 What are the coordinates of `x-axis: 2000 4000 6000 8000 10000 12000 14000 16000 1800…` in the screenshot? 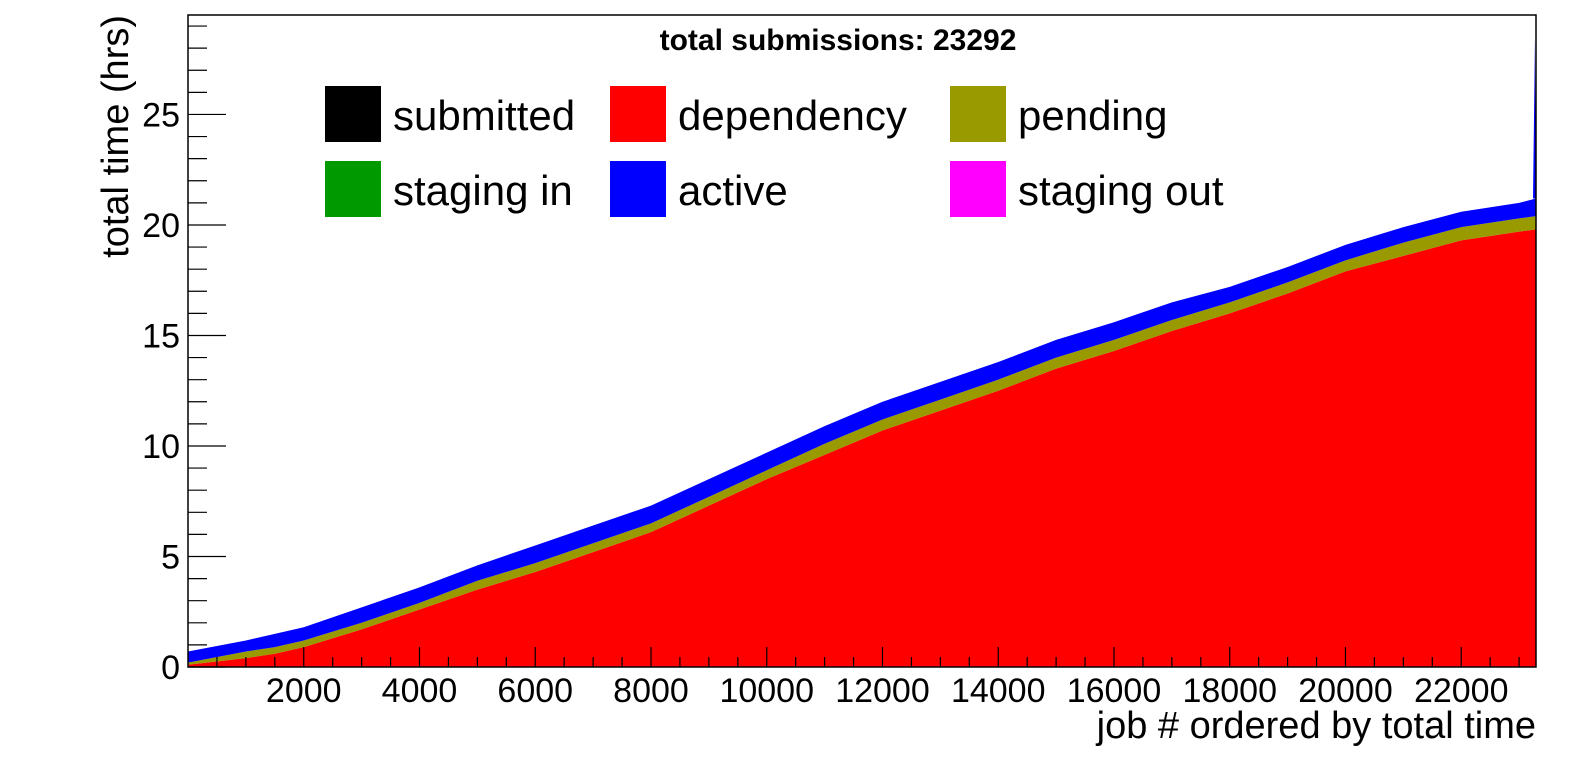 It's located at (868, 678).